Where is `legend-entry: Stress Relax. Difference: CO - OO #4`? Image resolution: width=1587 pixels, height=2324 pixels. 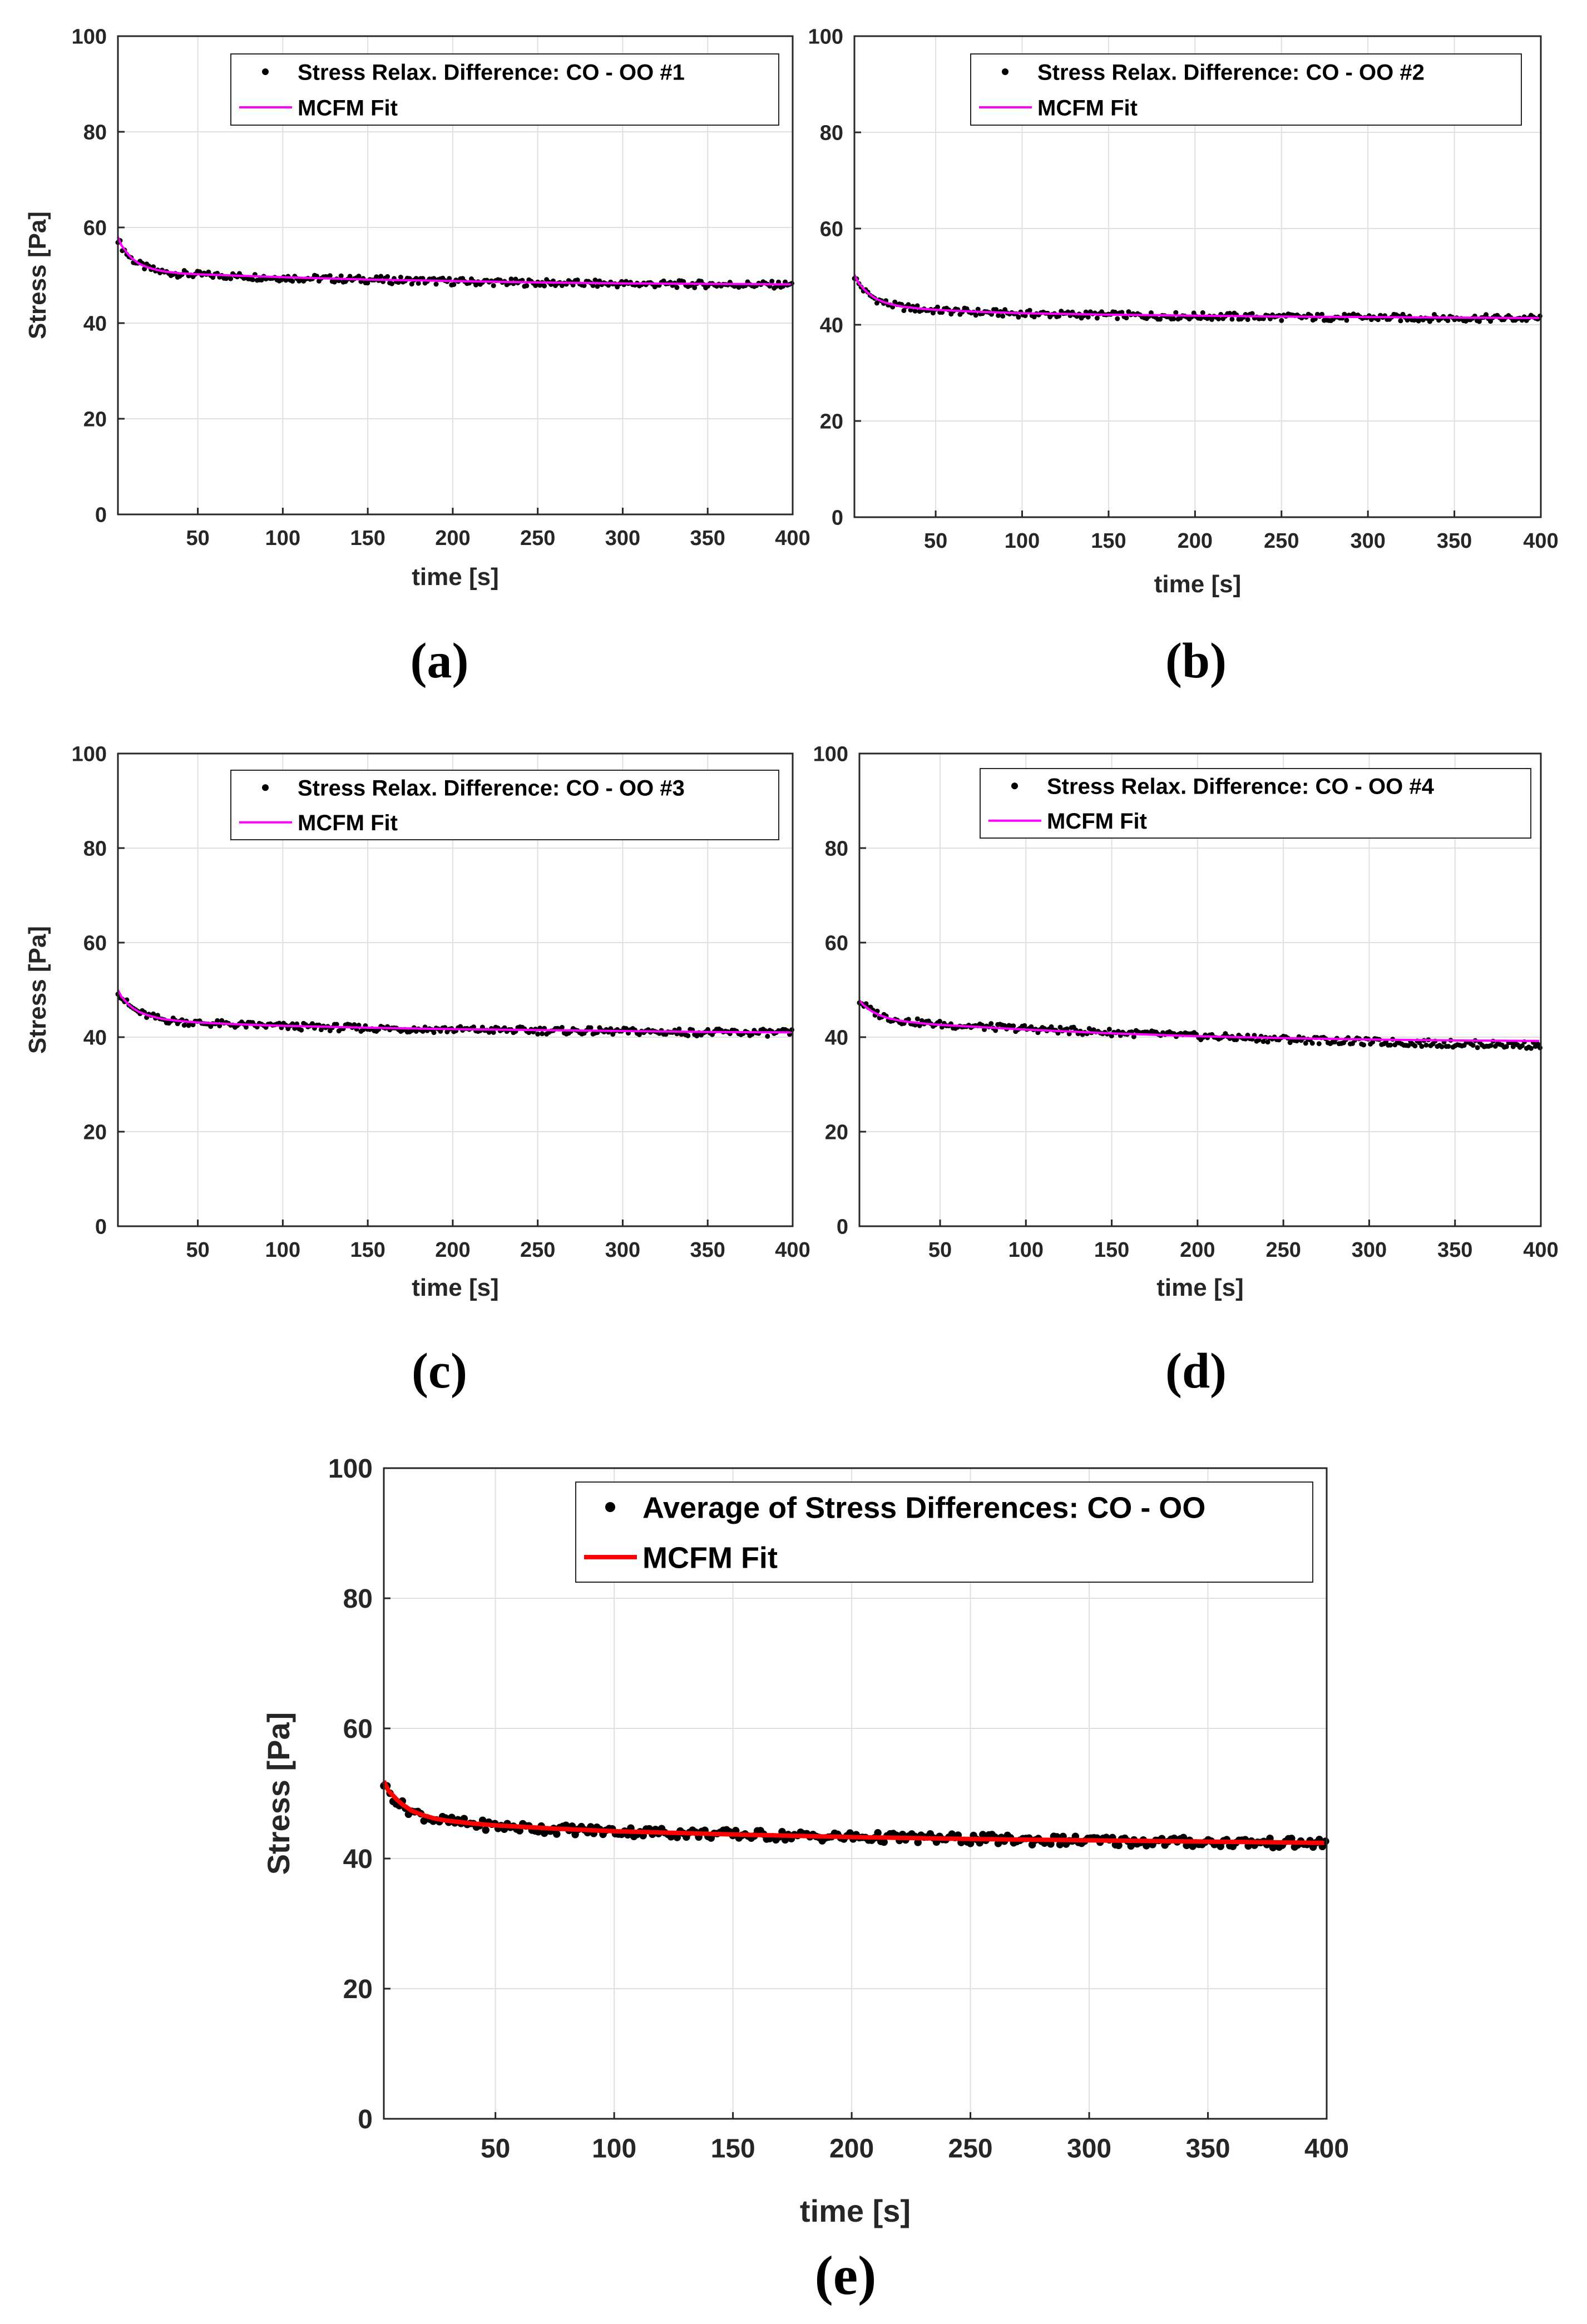
legend-entry: Stress Relax. Difference: CO - OO #4 is located at coordinates (1241, 787).